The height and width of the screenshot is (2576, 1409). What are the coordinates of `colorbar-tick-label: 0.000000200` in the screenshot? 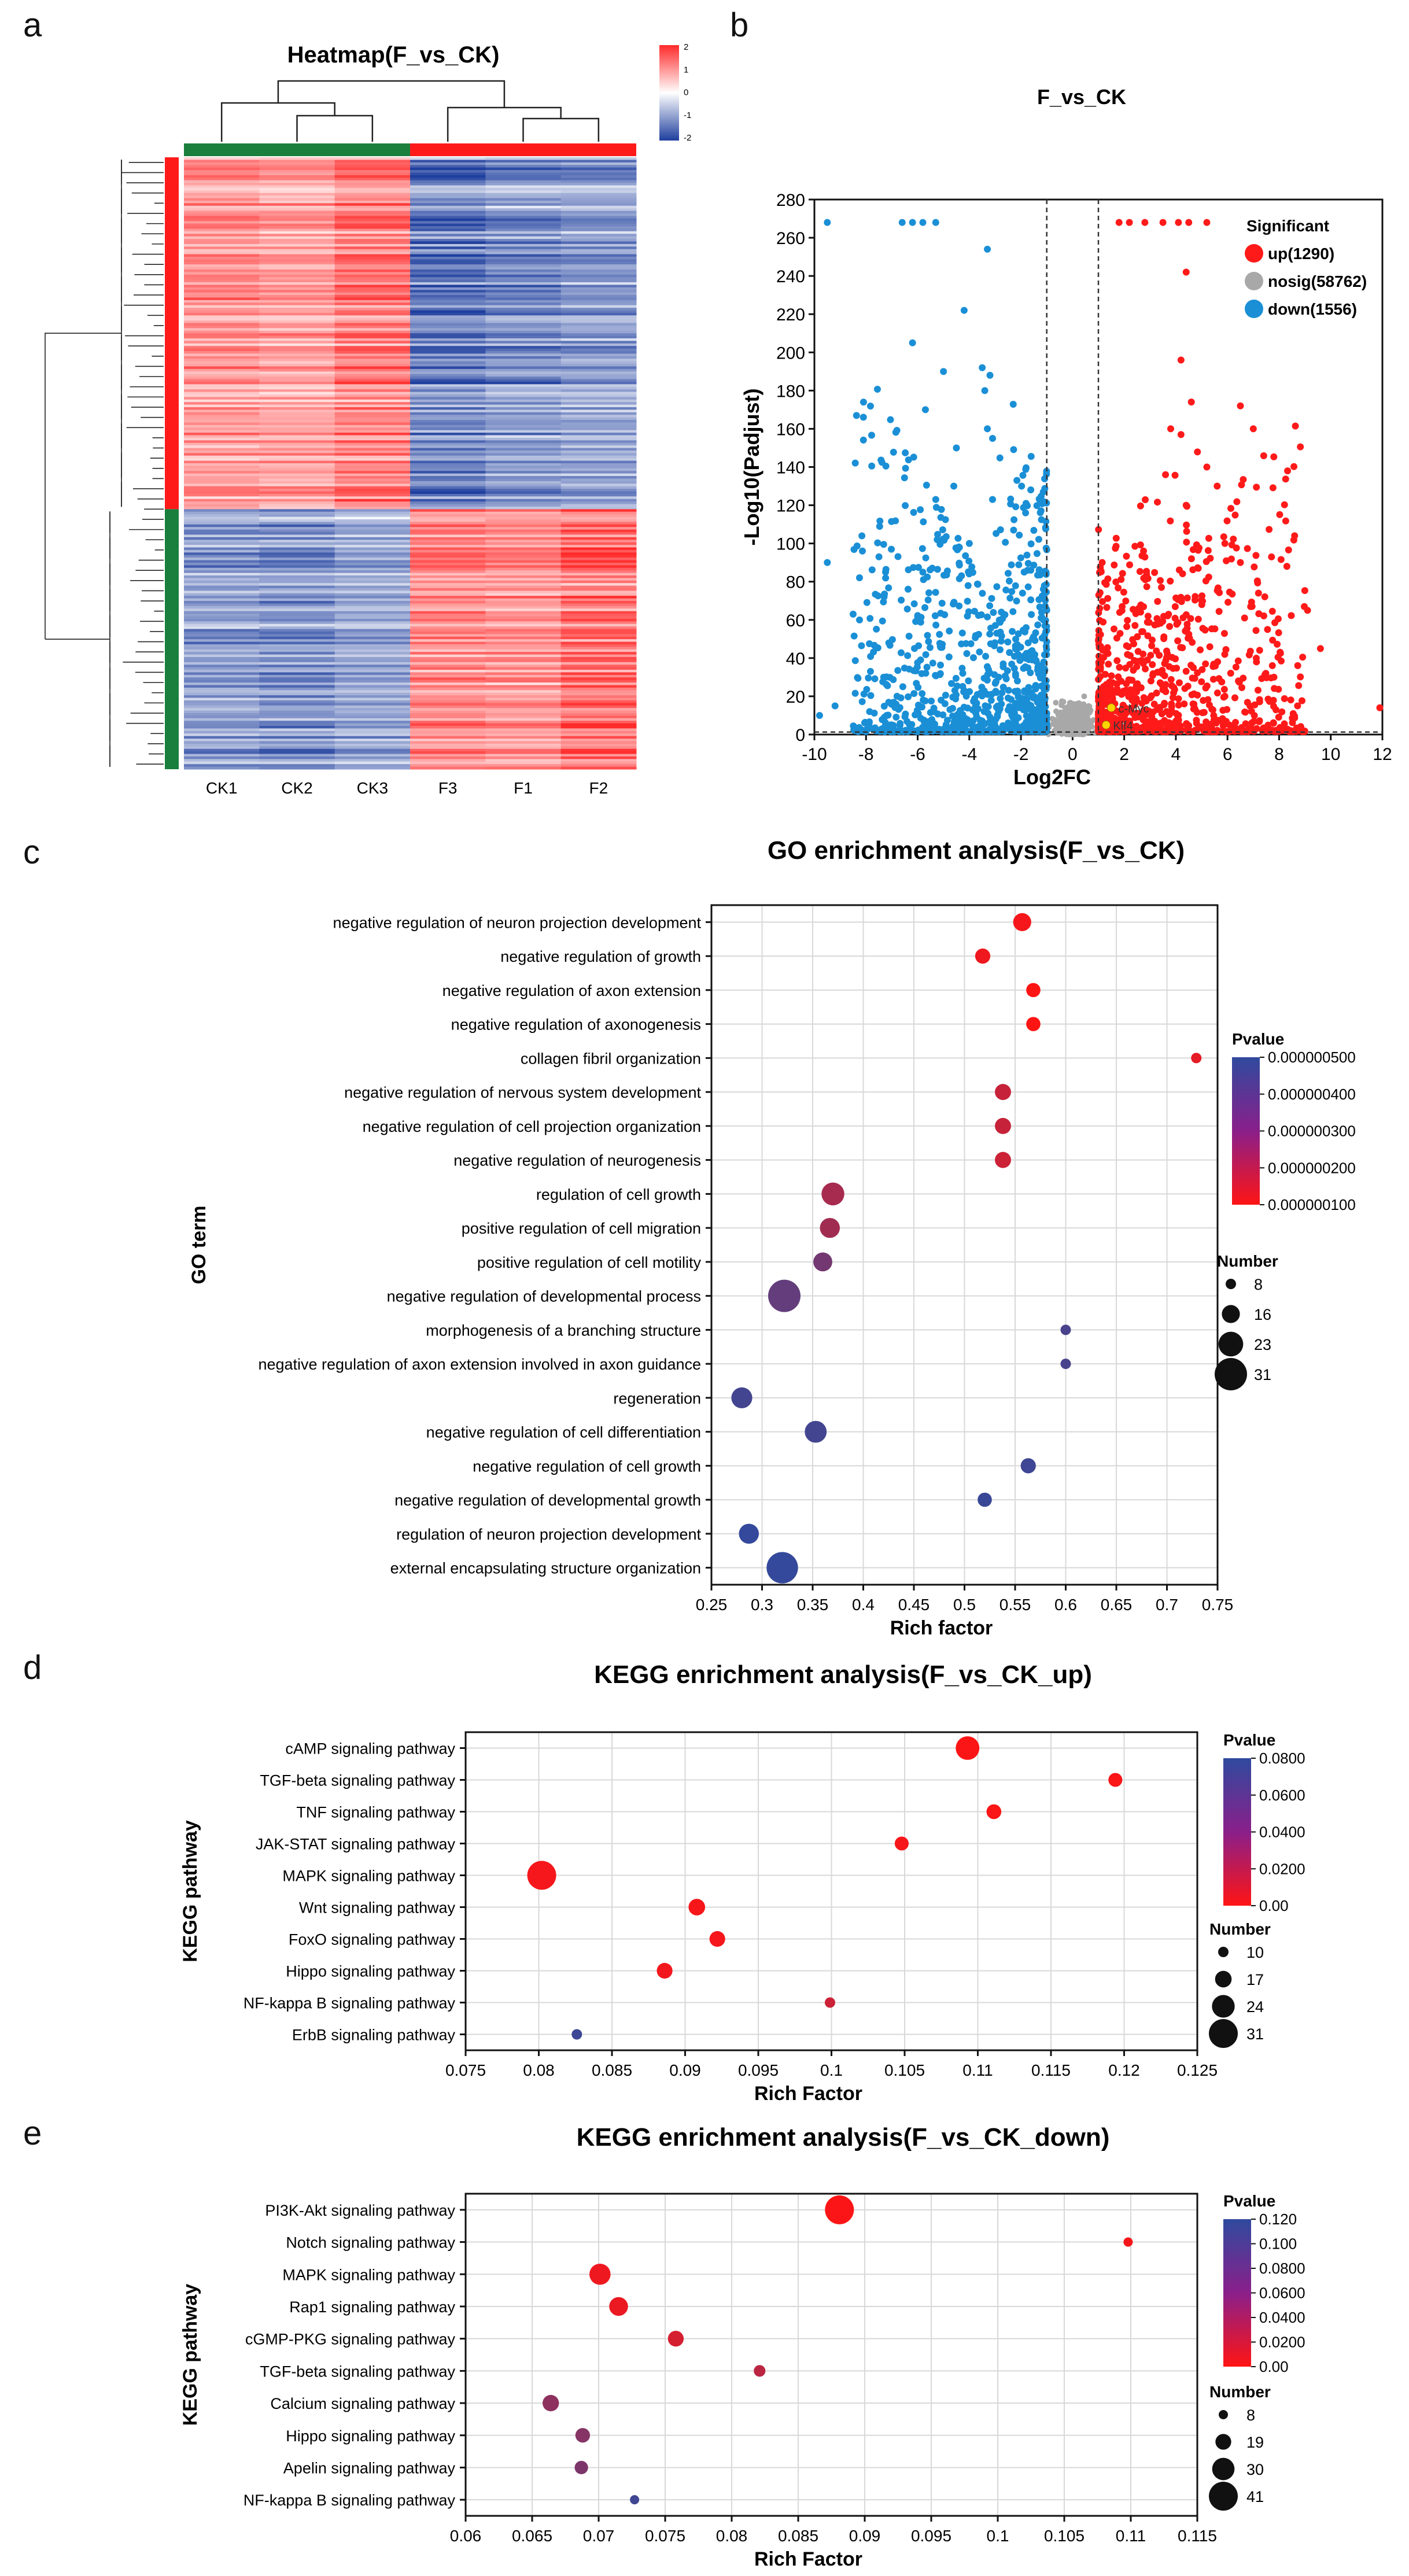 It's located at (1312, 1167).